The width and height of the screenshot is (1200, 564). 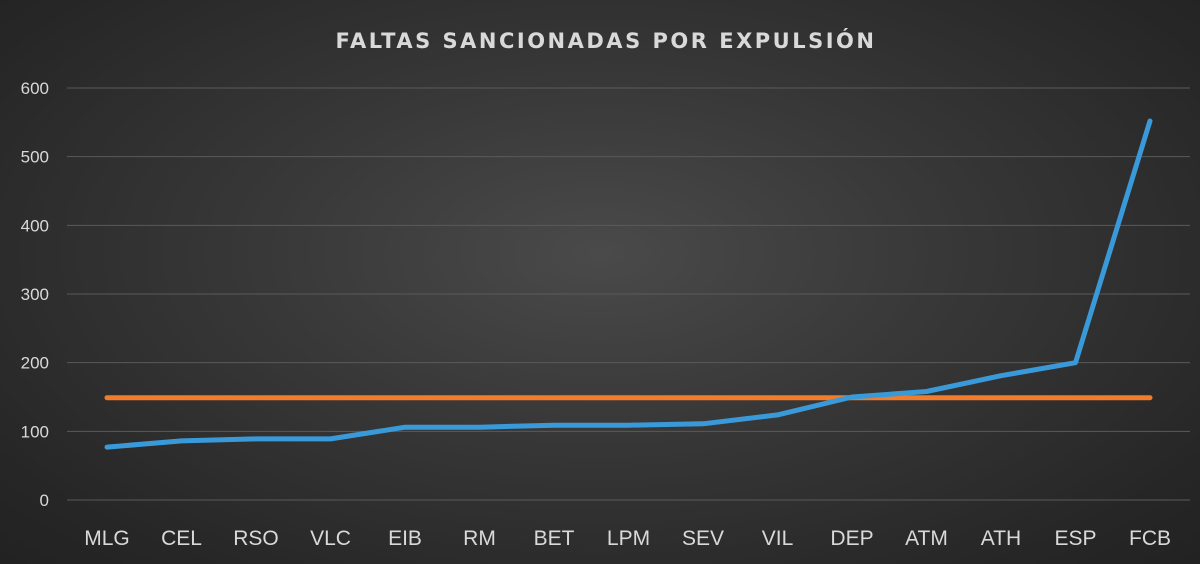 I want to click on x-tick-label: DEP, so click(x=851, y=538).